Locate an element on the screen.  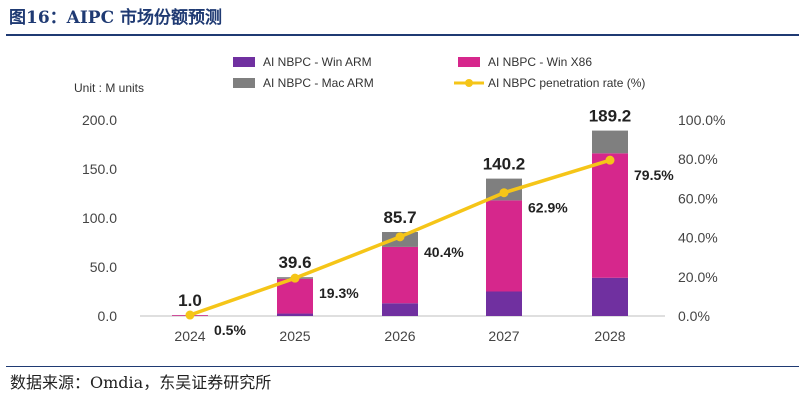
legend-mac-arm-swatch is located at coordinates (244, 83).